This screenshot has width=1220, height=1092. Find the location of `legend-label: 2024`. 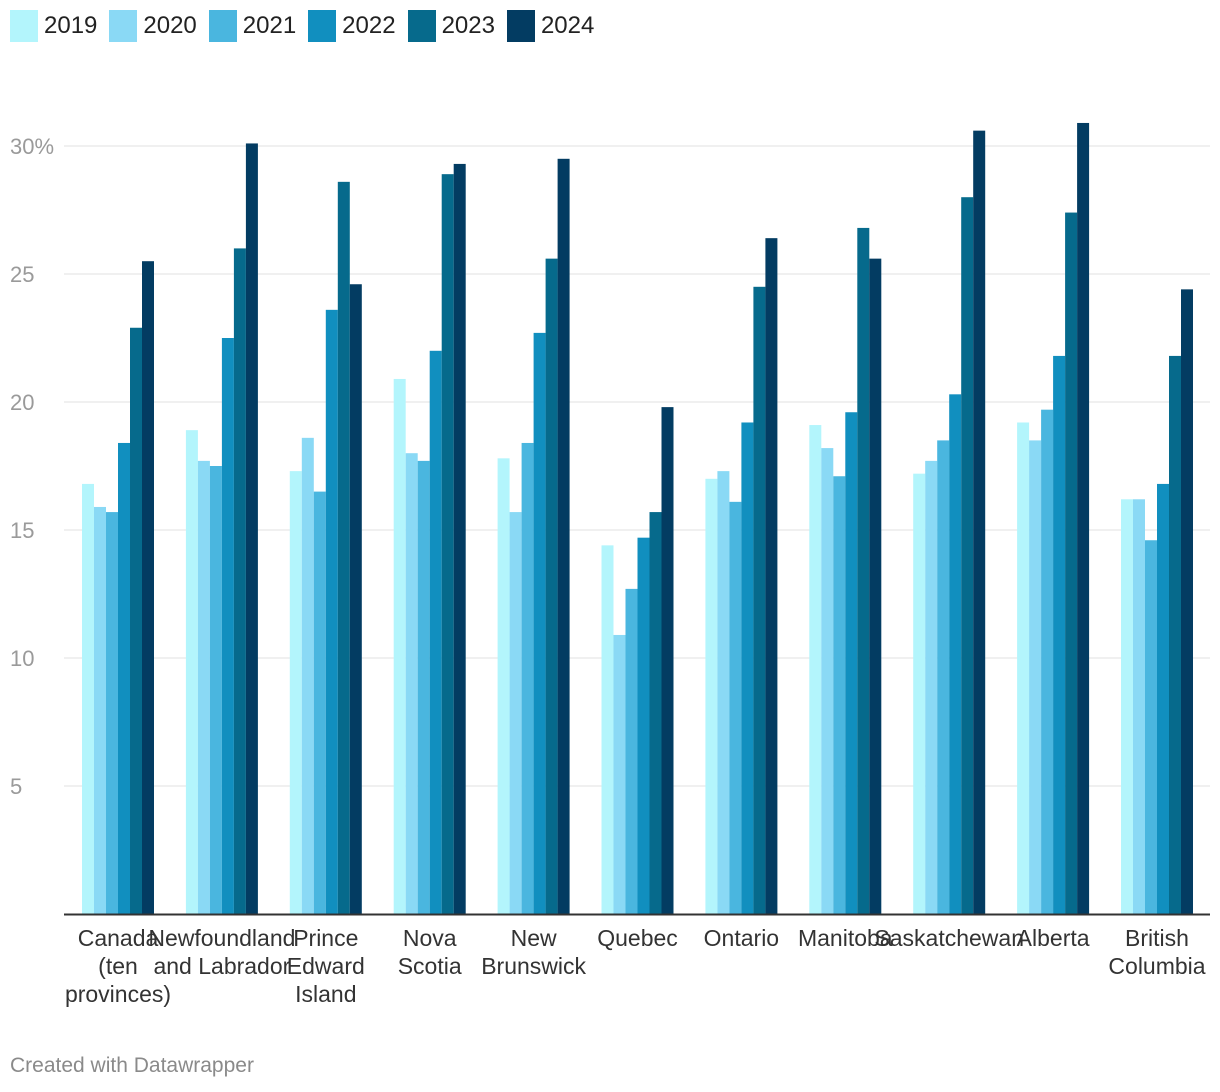

legend-label: 2024 is located at coordinates (567, 25).